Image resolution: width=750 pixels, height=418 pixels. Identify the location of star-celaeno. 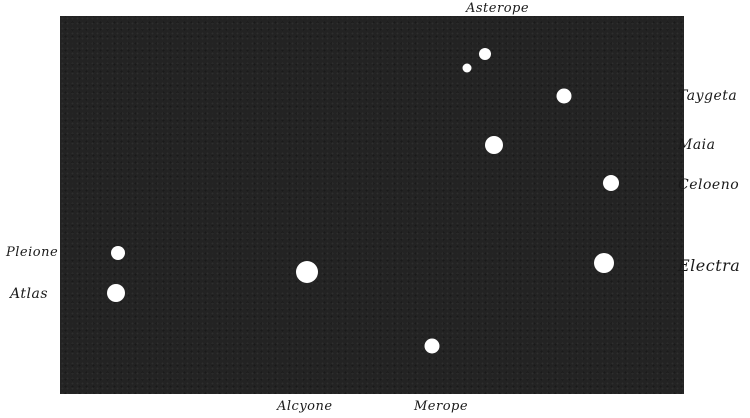
(611, 183).